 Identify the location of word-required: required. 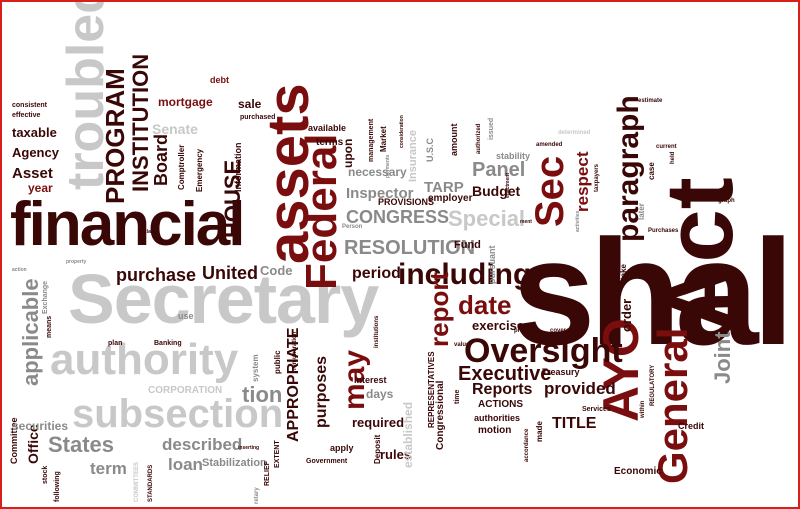
(378, 422).